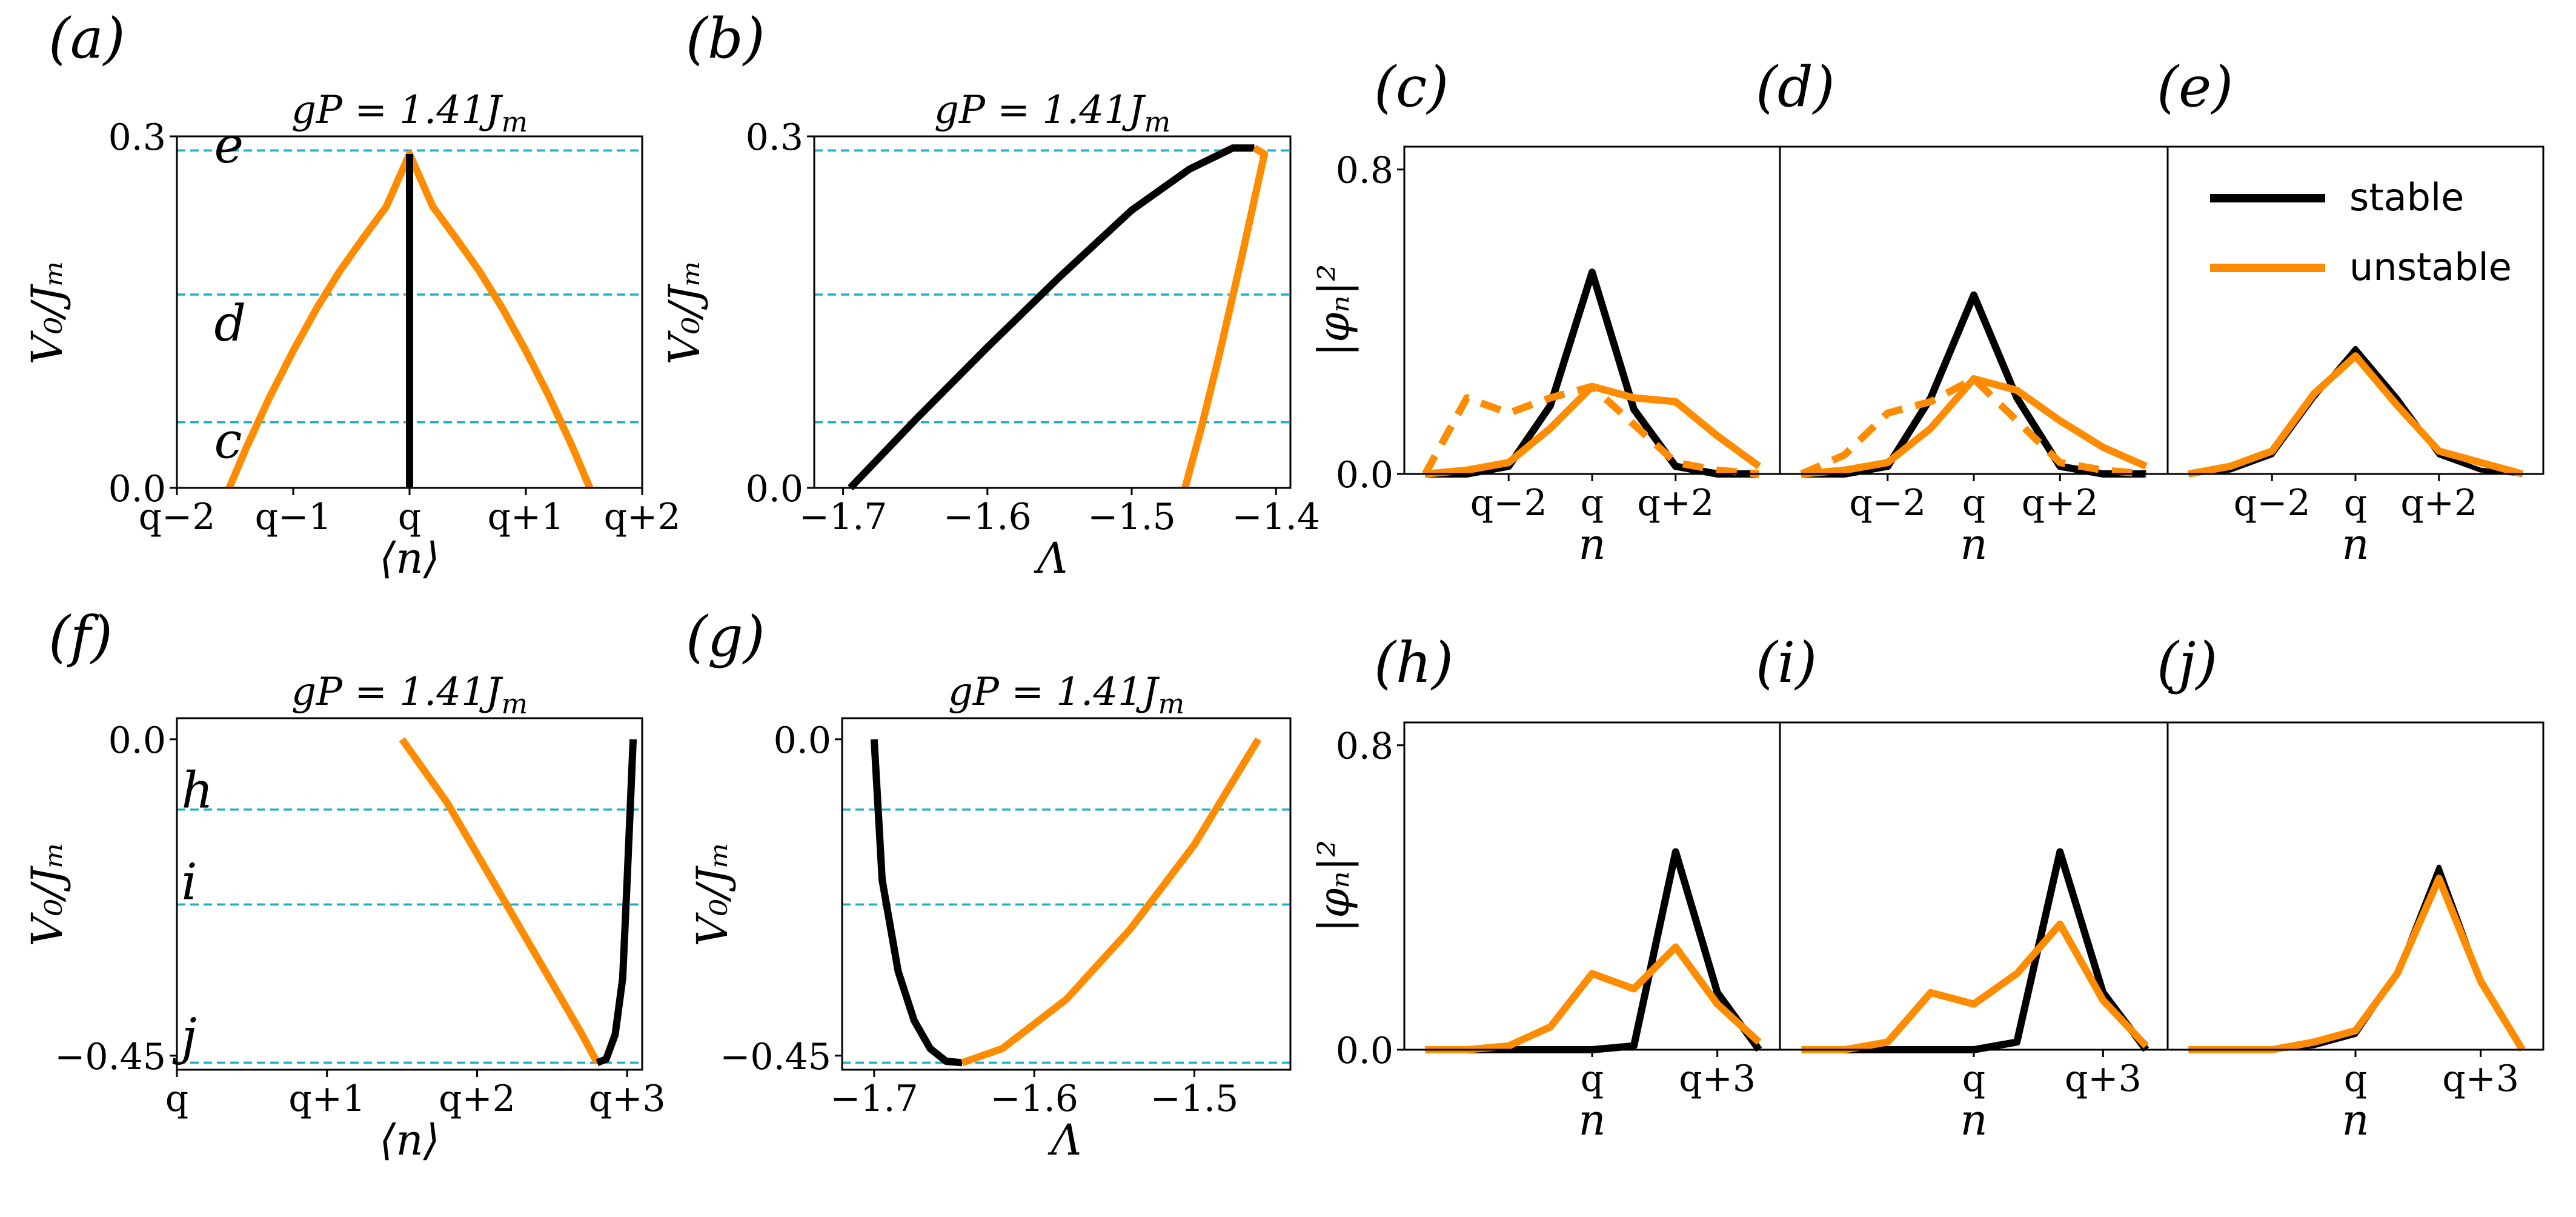  Describe the element at coordinates (1973, 503) in the screenshot. I see `xtick-d-1: q` at that location.